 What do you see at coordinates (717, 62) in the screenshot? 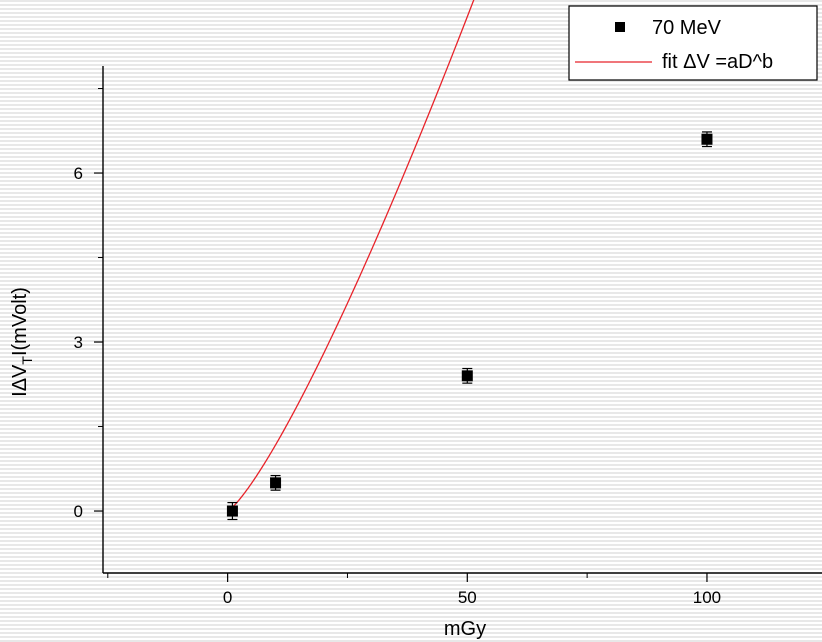
I see `legend-label-fit: fit ΔV =aD^b` at bounding box center [717, 62].